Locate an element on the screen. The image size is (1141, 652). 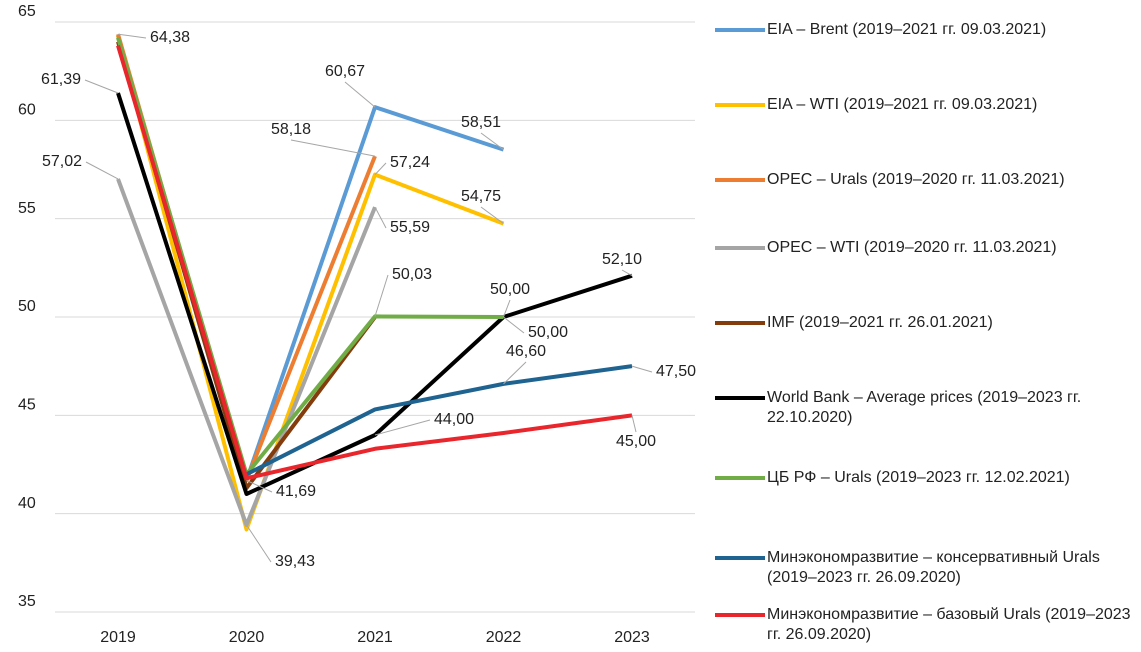
legend-entry: ЦБ РФ – Urals (2019–2023 гг. 12.02.2021) is located at coordinates (925, 478).